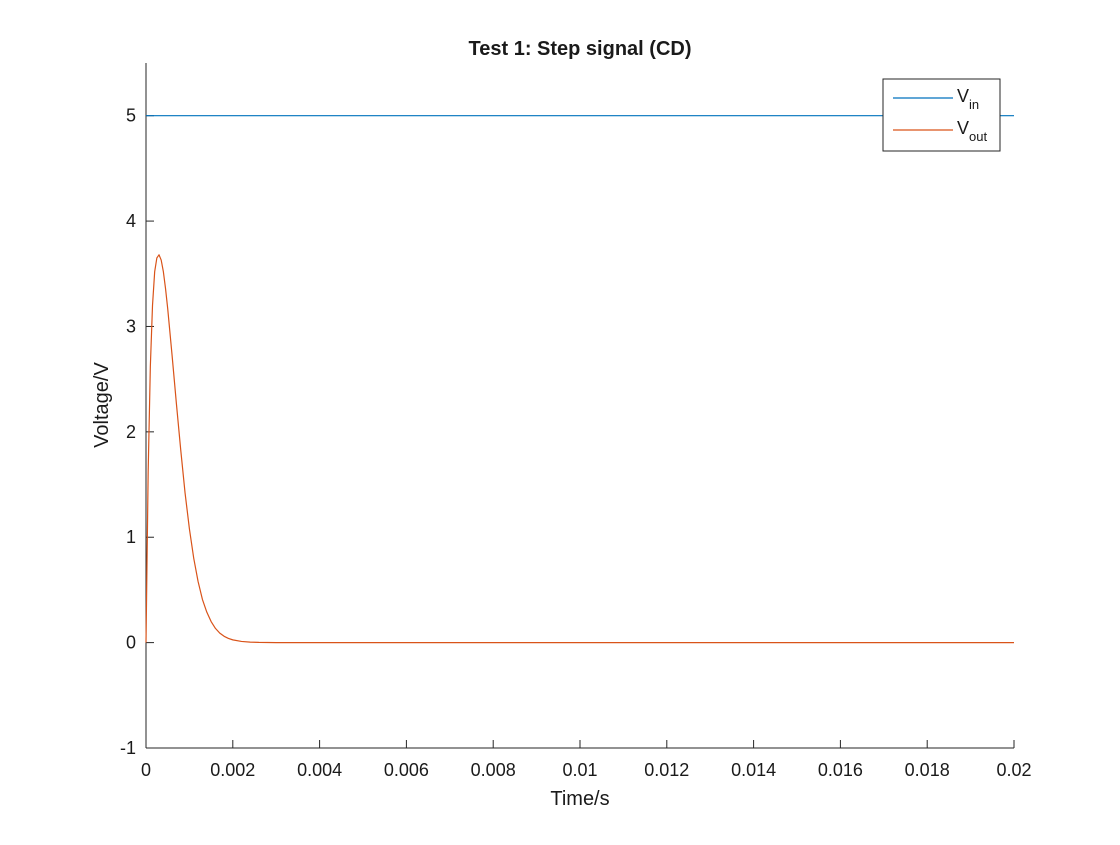 The height and width of the screenshot is (845, 1120). I want to click on x-tick-label: 0.01, so click(579, 770).